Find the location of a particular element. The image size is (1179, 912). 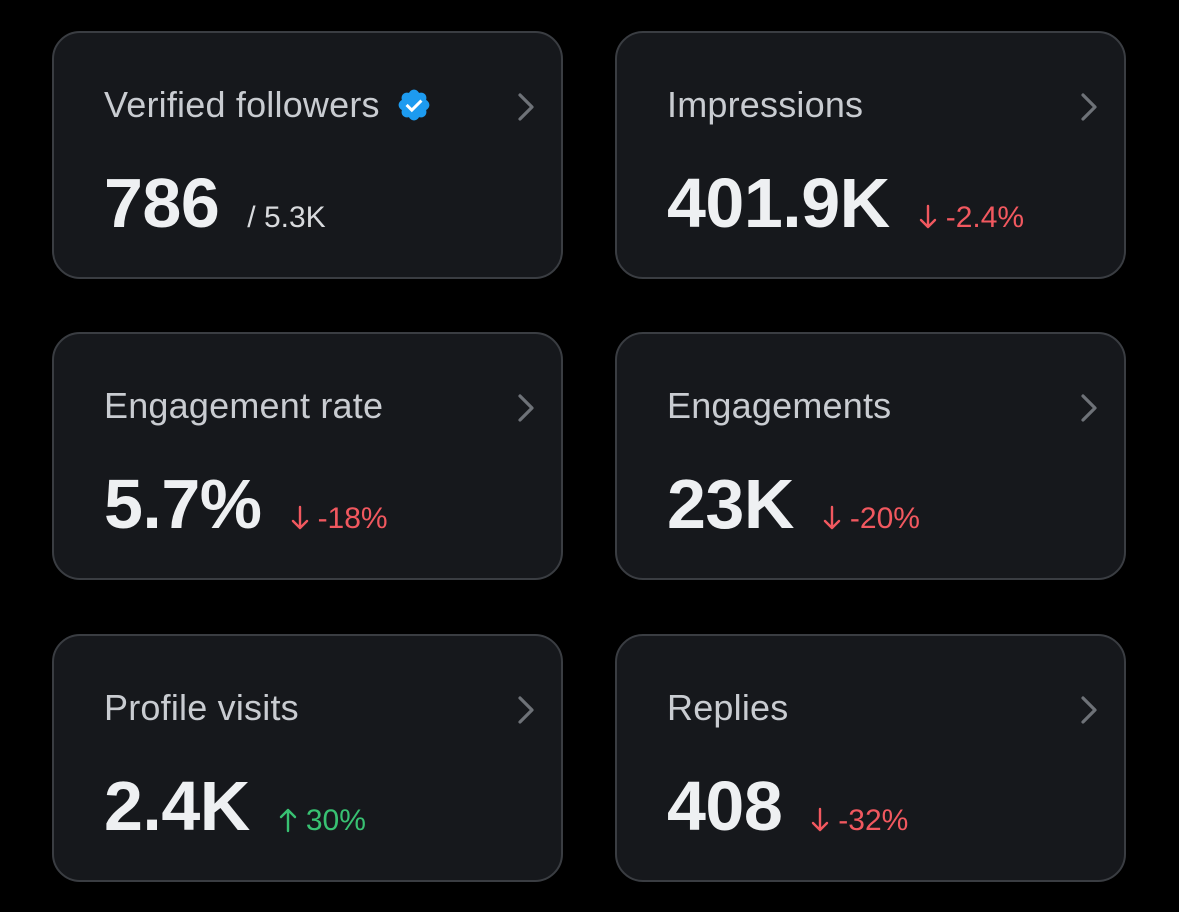

metric-value: 23K is located at coordinates (730, 504).